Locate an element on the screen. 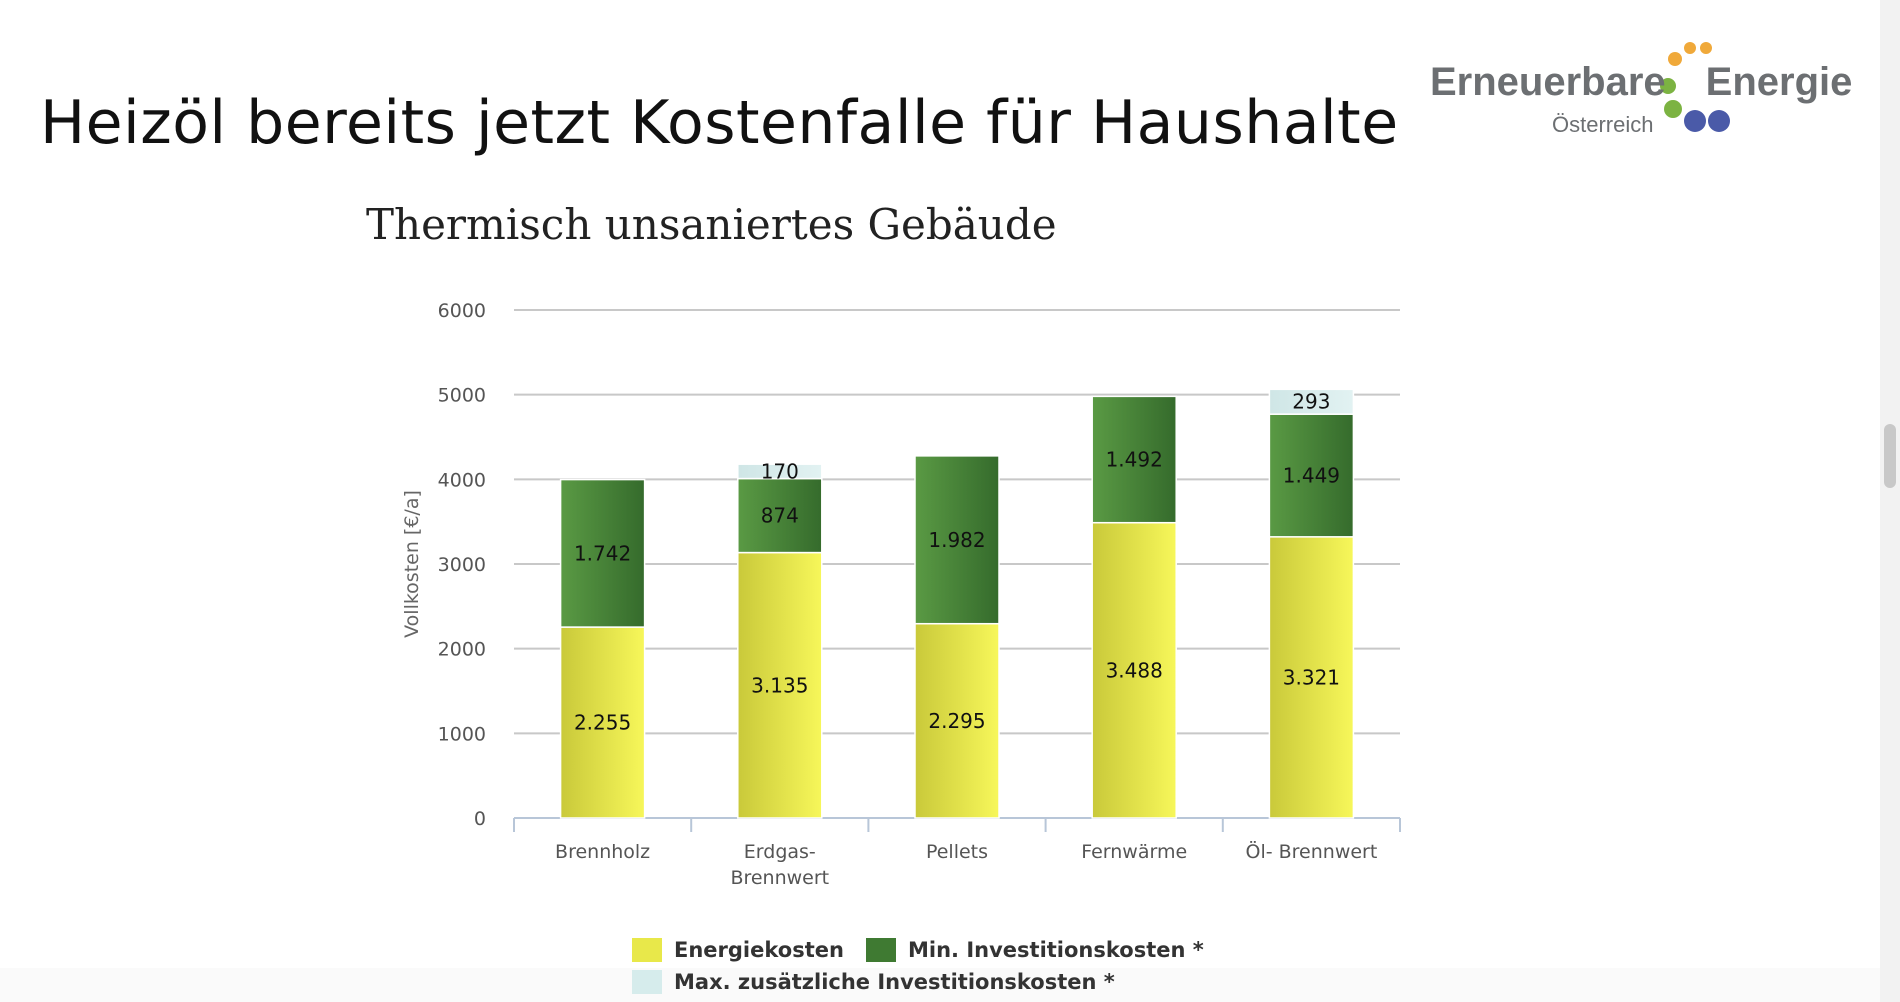 The height and width of the screenshot is (1002, 1900). data-label: 874 is located at coordinates (780, 516).